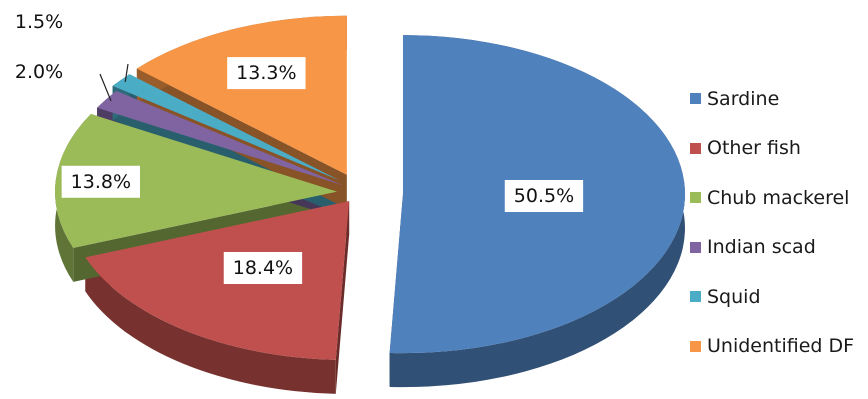 Image resolution: width=868 pixels, height=399 pixels. Describe the element at coordinates (695, 99) in the screenshot. I see `legend-swatch-sardine` at that location.